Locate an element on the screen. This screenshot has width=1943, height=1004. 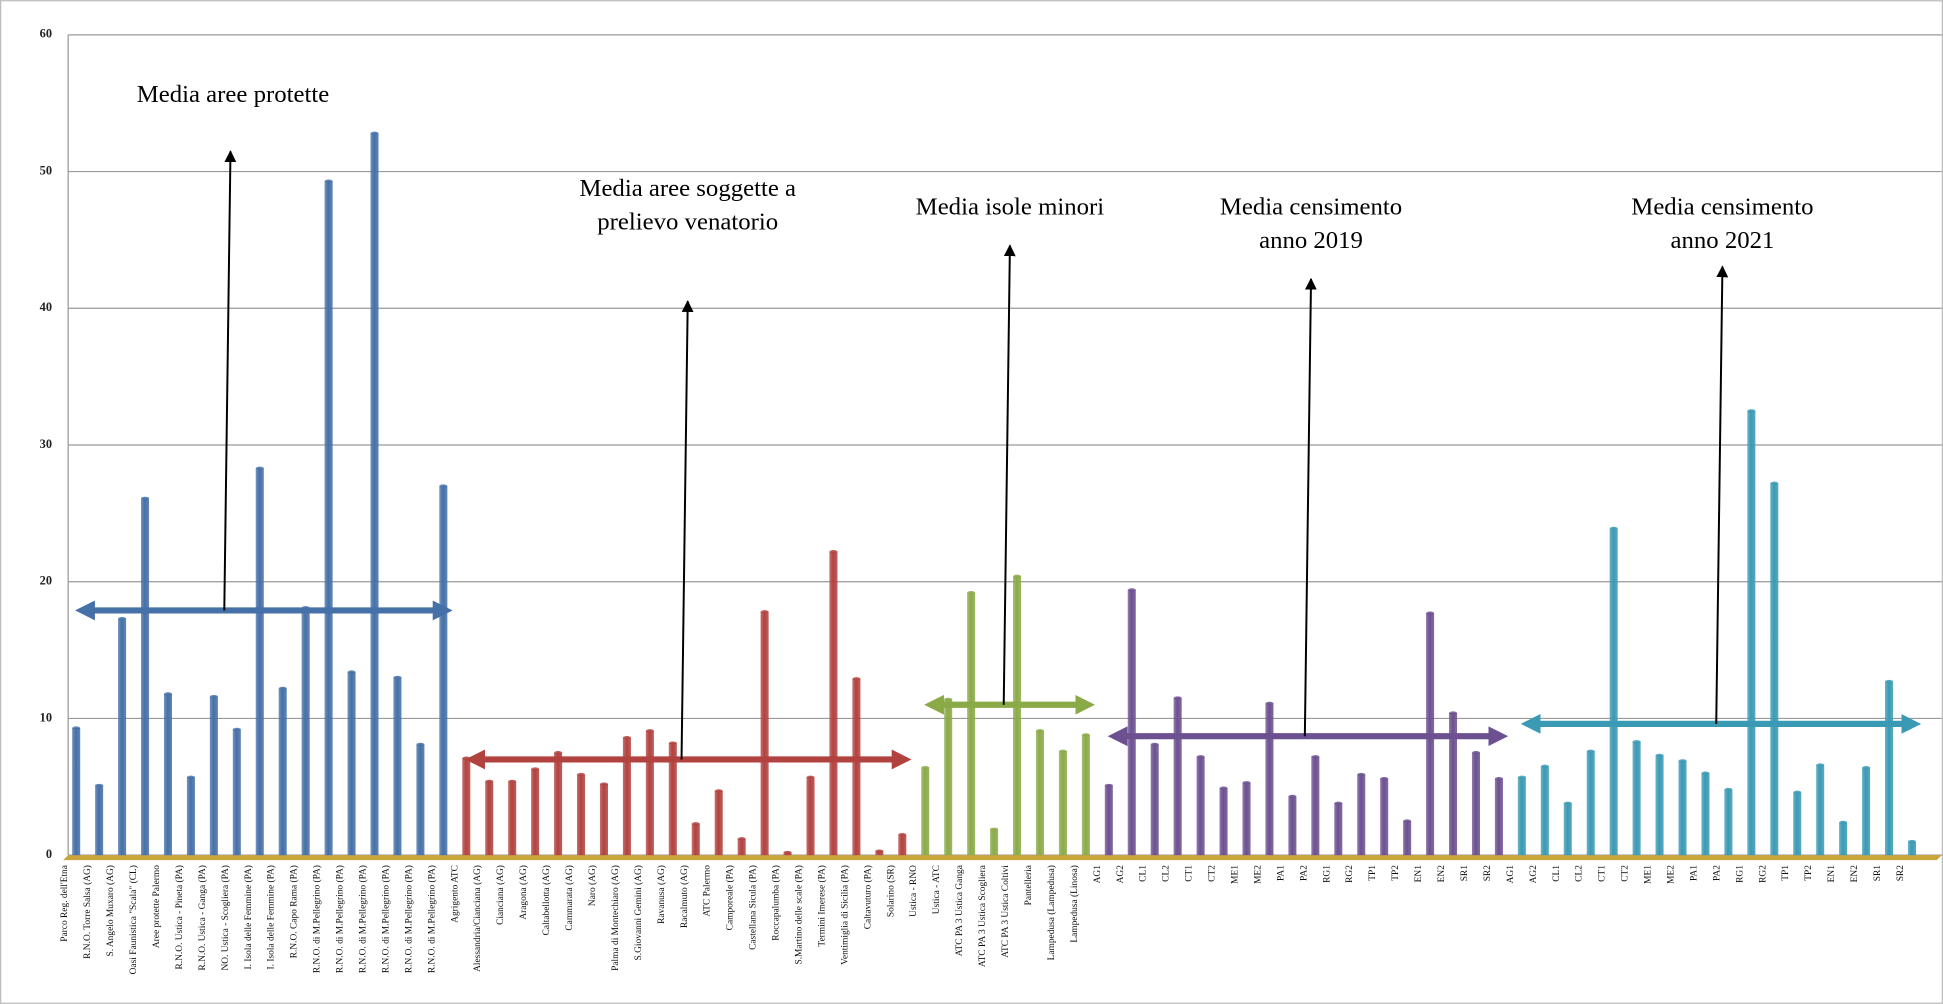
x-tick-label: Pantelleria is located at coordinates (1029, 884).